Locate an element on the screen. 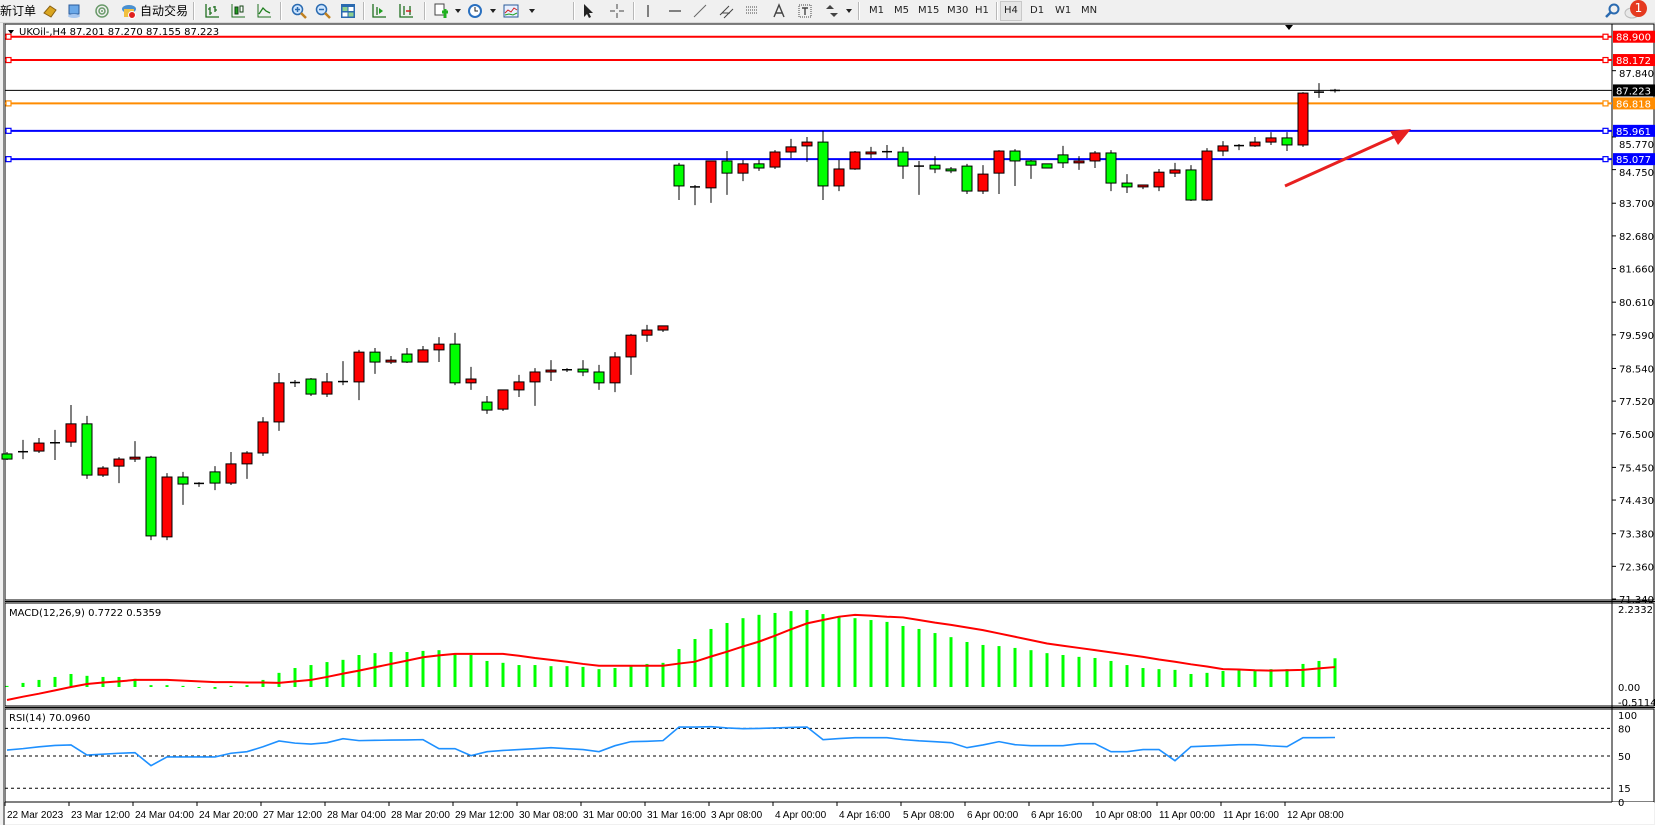 Image resolution: width=1655 pixels, height=825 pixels. timeframe-m1: M1 is located at coordinates (876, 10).